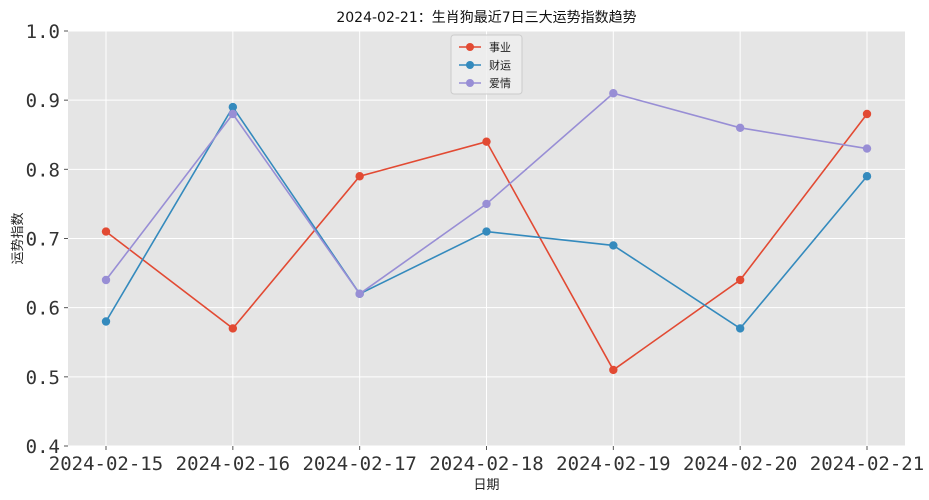 This screenshot has height=500, width=929. What do you see at coordinates (43, 447) in the screenshot?
I see `y-tick-label: 0.4` at bounding box center [43, 447].